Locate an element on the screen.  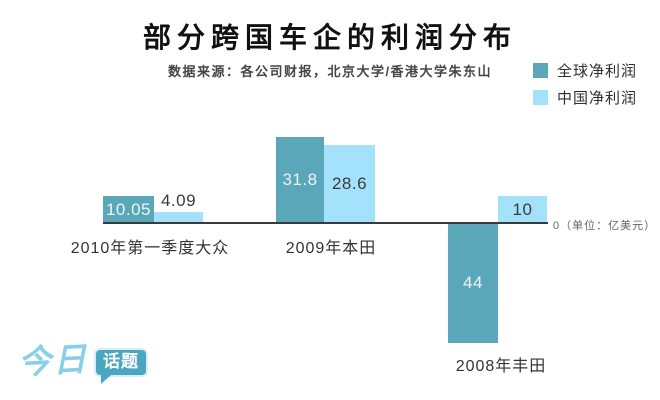
global-profit-swatch-icon is located at coordinates (540, 70).